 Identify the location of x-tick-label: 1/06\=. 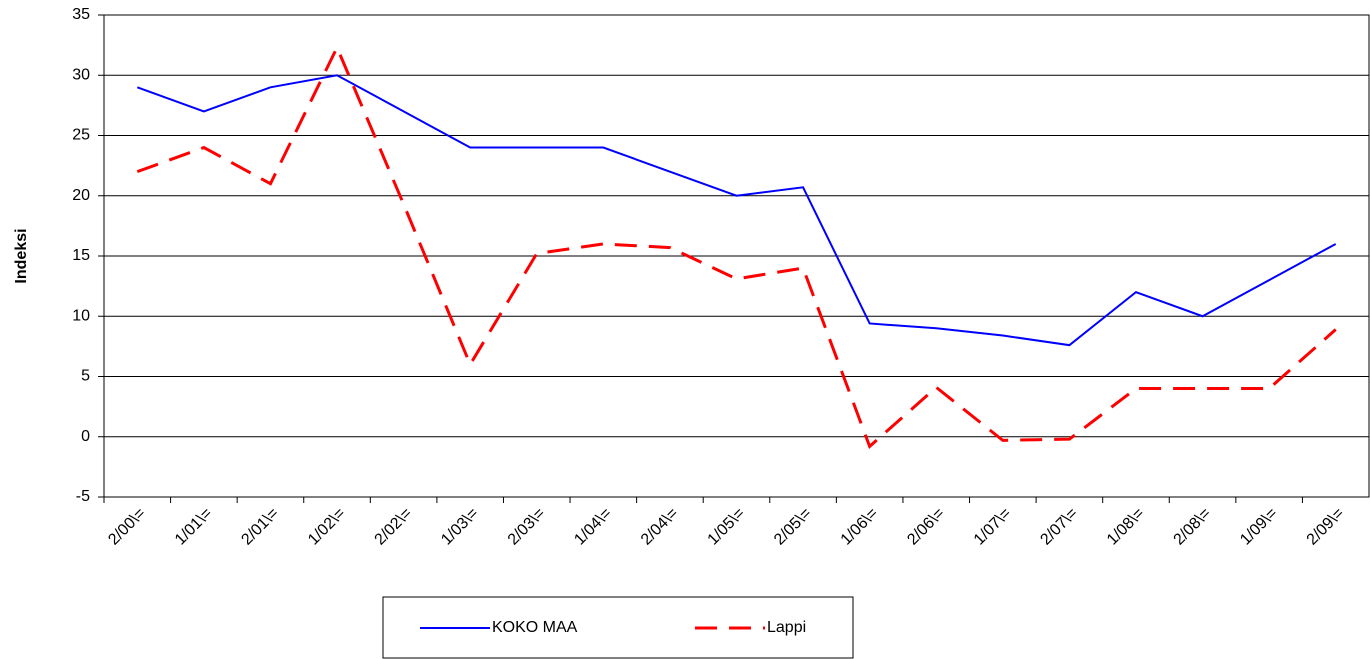
(860, 527).